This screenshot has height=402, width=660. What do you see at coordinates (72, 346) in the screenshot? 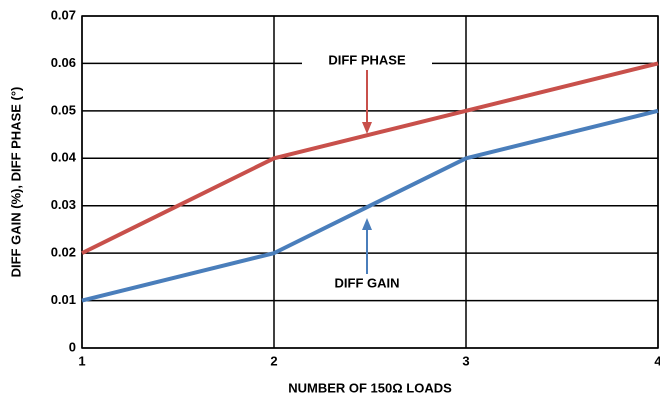
I see `y-tick-label: 0` at bounding box center [72, 346].